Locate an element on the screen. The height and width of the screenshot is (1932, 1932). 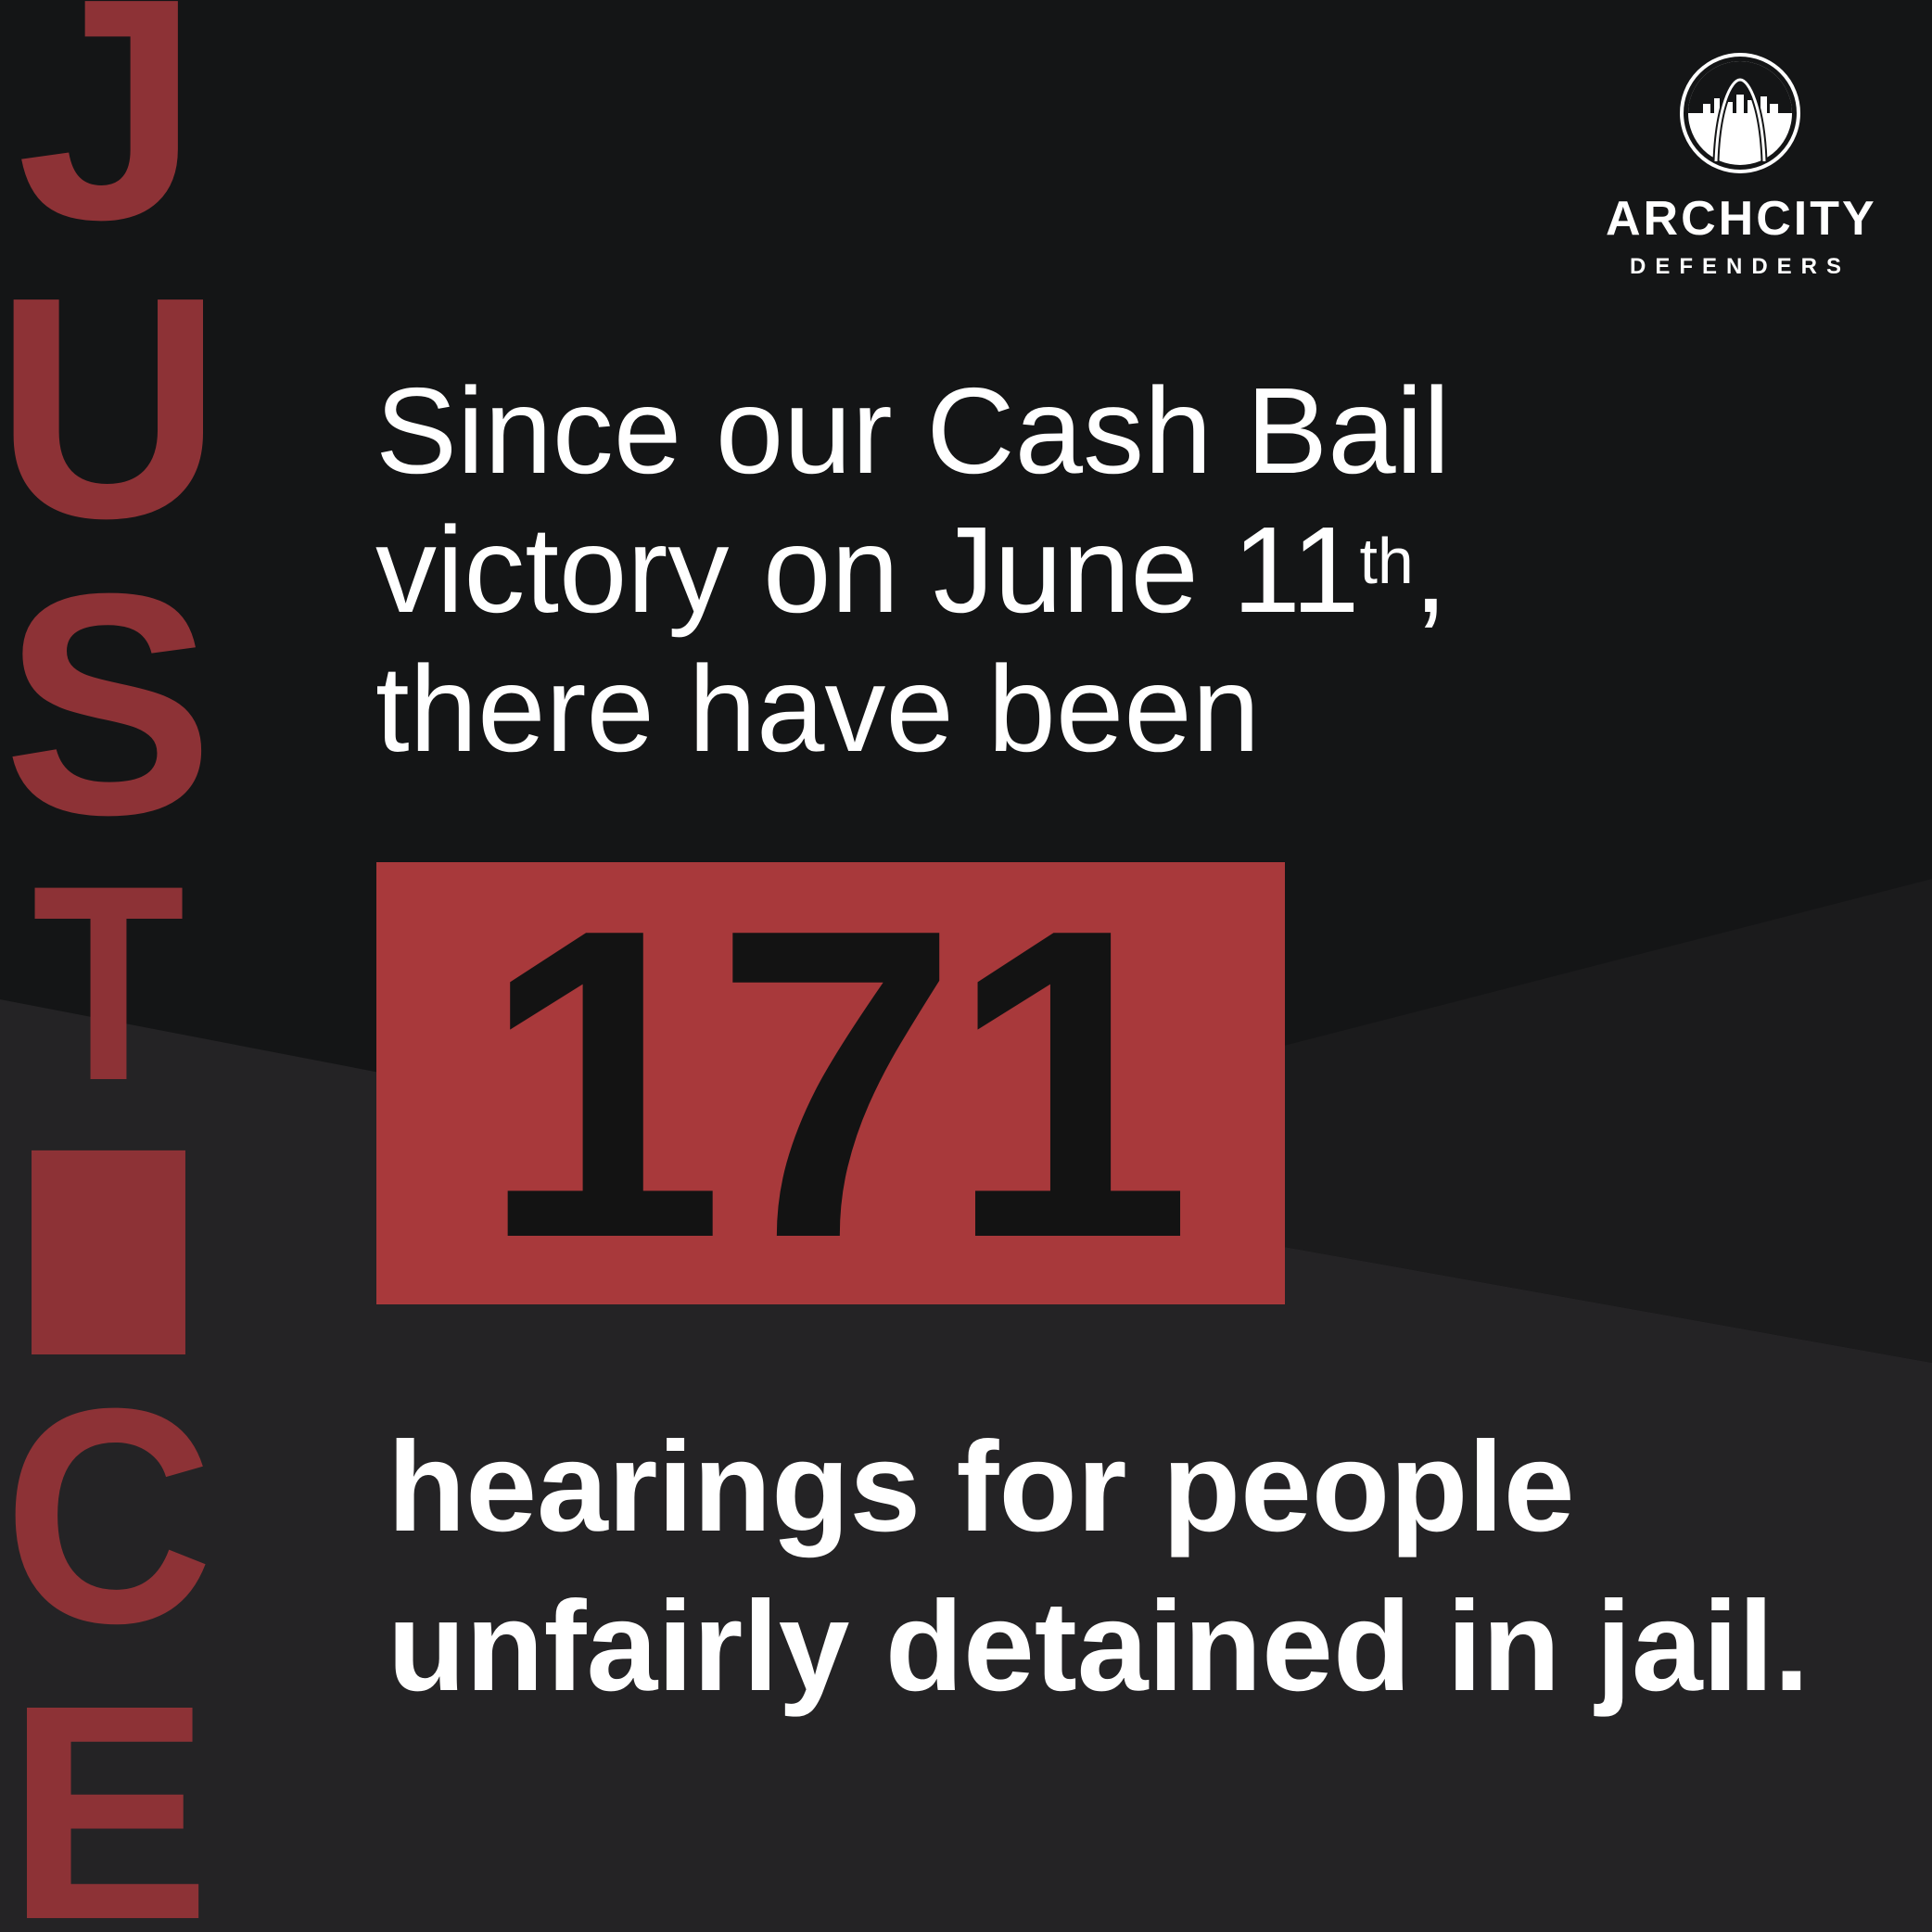
archcity-logo: ARCHCITY DEFENDERS is located at coordinates (1740, 165).